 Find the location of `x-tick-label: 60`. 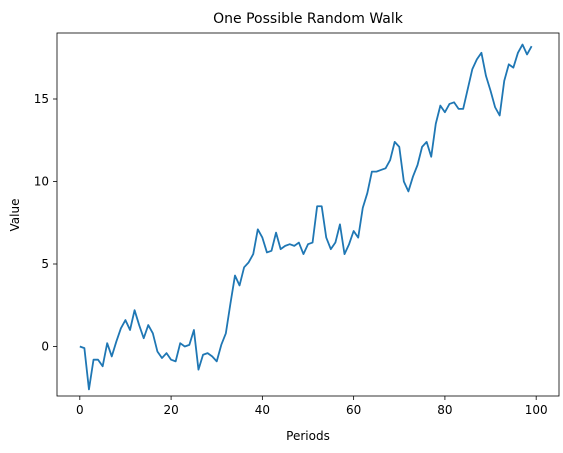

x-tick-label: 60 is located at coordinates (353, 410).